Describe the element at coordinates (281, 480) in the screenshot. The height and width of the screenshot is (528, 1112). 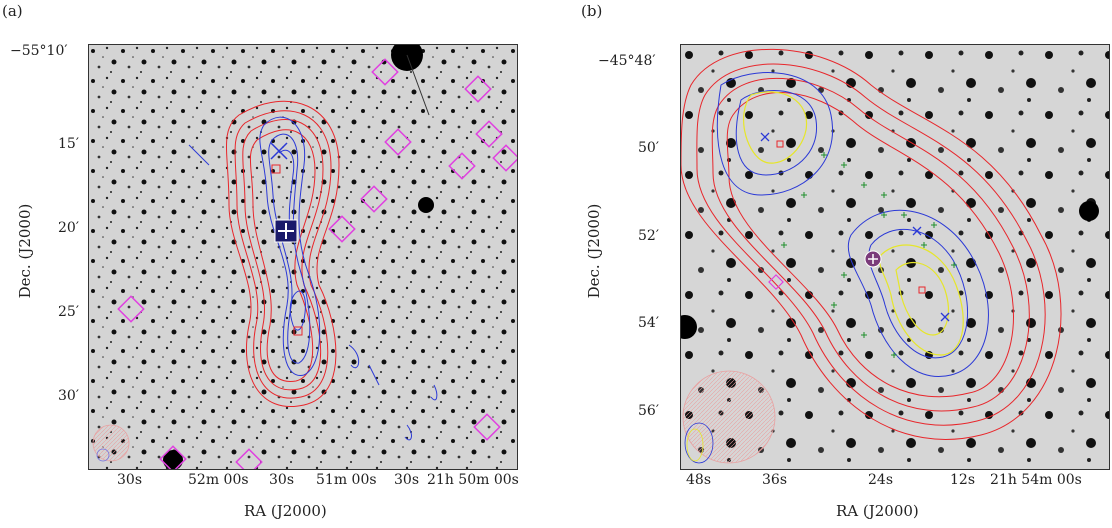
I see `panel-a-xtick-3: 30s` at that location.